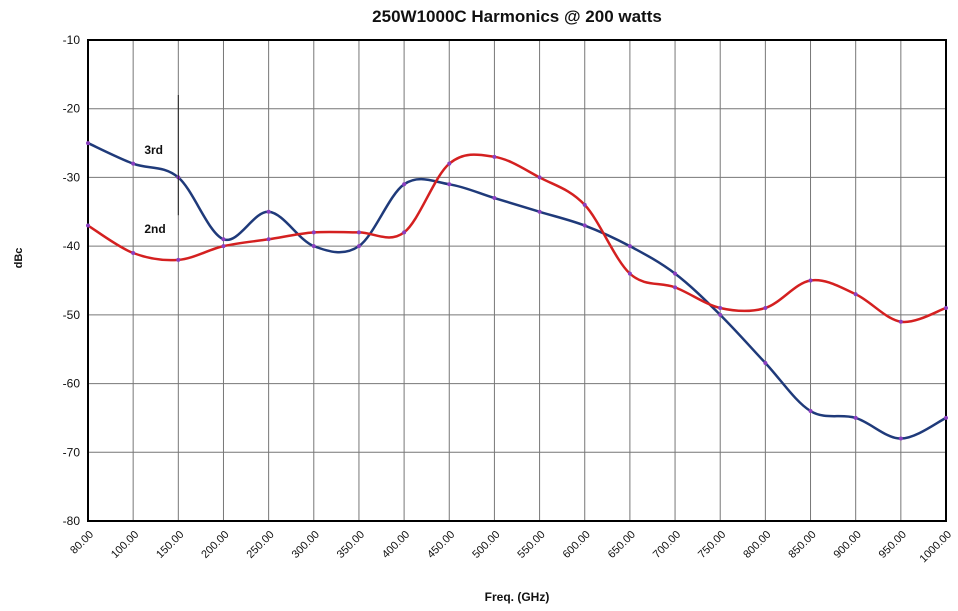 The width and height of the screenshot is (958, 611). Describe the element at coordinates (667, 545) in the screenshot. I see `x-tick-label: 700.00` at that location.